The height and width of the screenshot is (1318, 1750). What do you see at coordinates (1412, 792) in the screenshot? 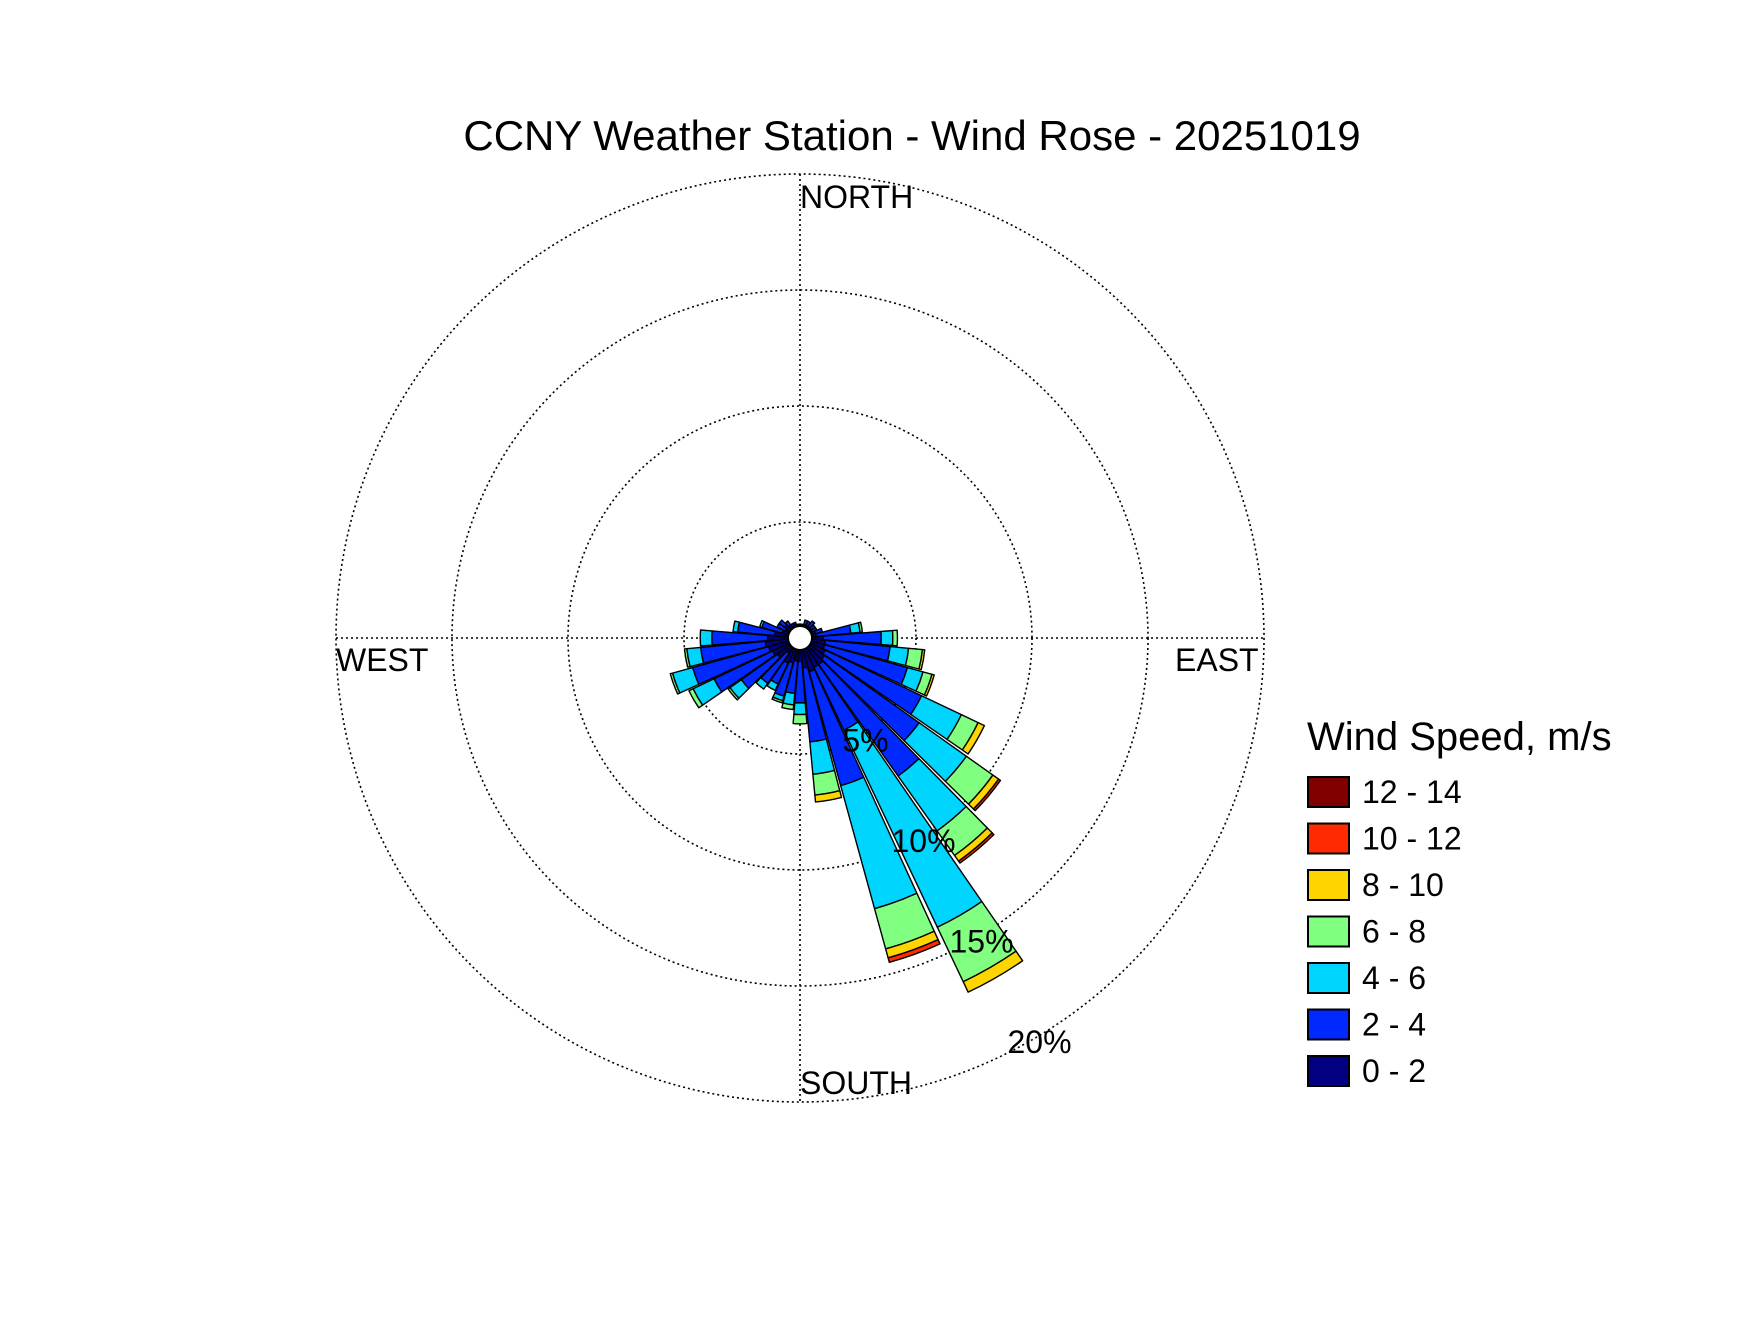
I see `legend-label: 12 - 14` at bounding box center [1412, 792].